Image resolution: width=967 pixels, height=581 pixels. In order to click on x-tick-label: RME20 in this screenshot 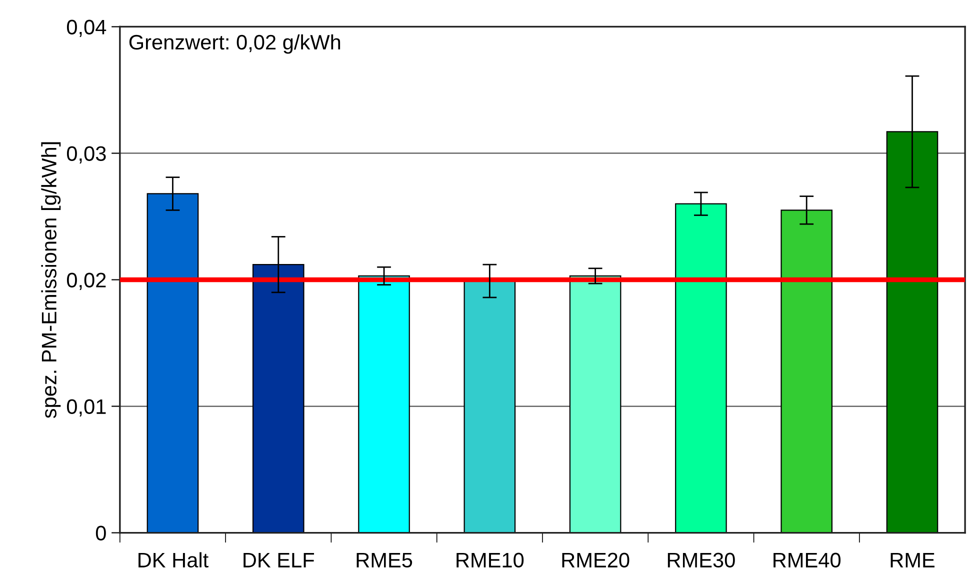, I will do `click(596, 560)`.